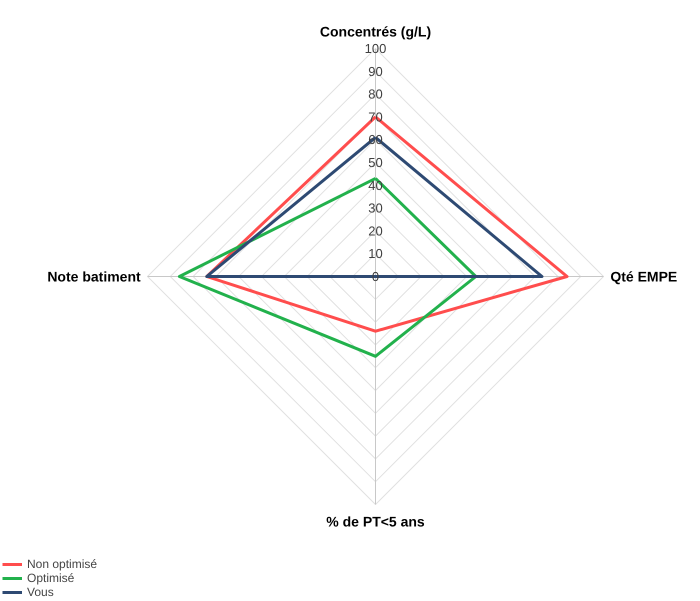 This screenshot has width=700, height=601. What do you see at coordinates (375, 208) in the screenshot?
I see `y-tick-label: 30` at bounding box center [375, 208].